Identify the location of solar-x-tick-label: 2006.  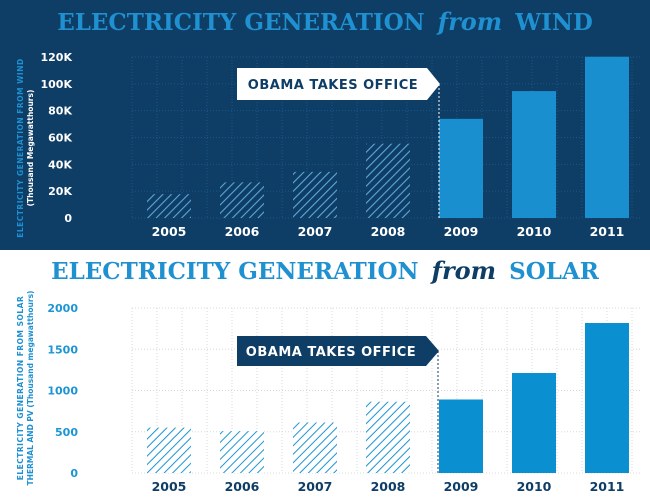
(242, 486).